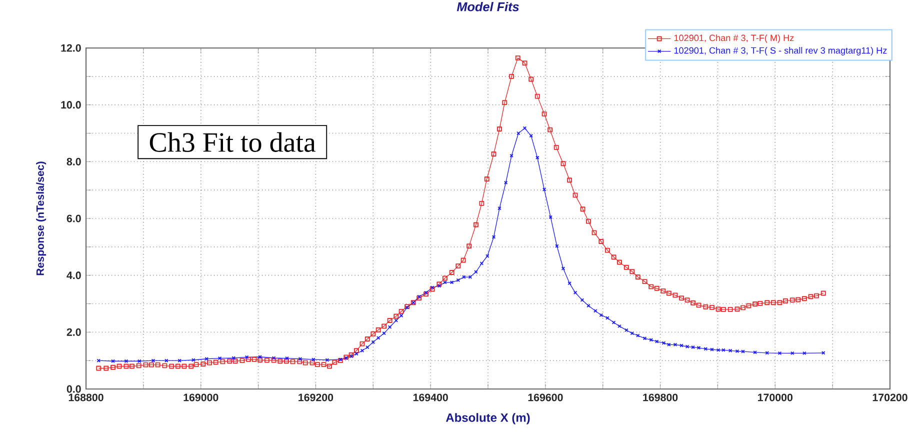  I want to click on y-tick-label: 6.0, so click(73, 218).